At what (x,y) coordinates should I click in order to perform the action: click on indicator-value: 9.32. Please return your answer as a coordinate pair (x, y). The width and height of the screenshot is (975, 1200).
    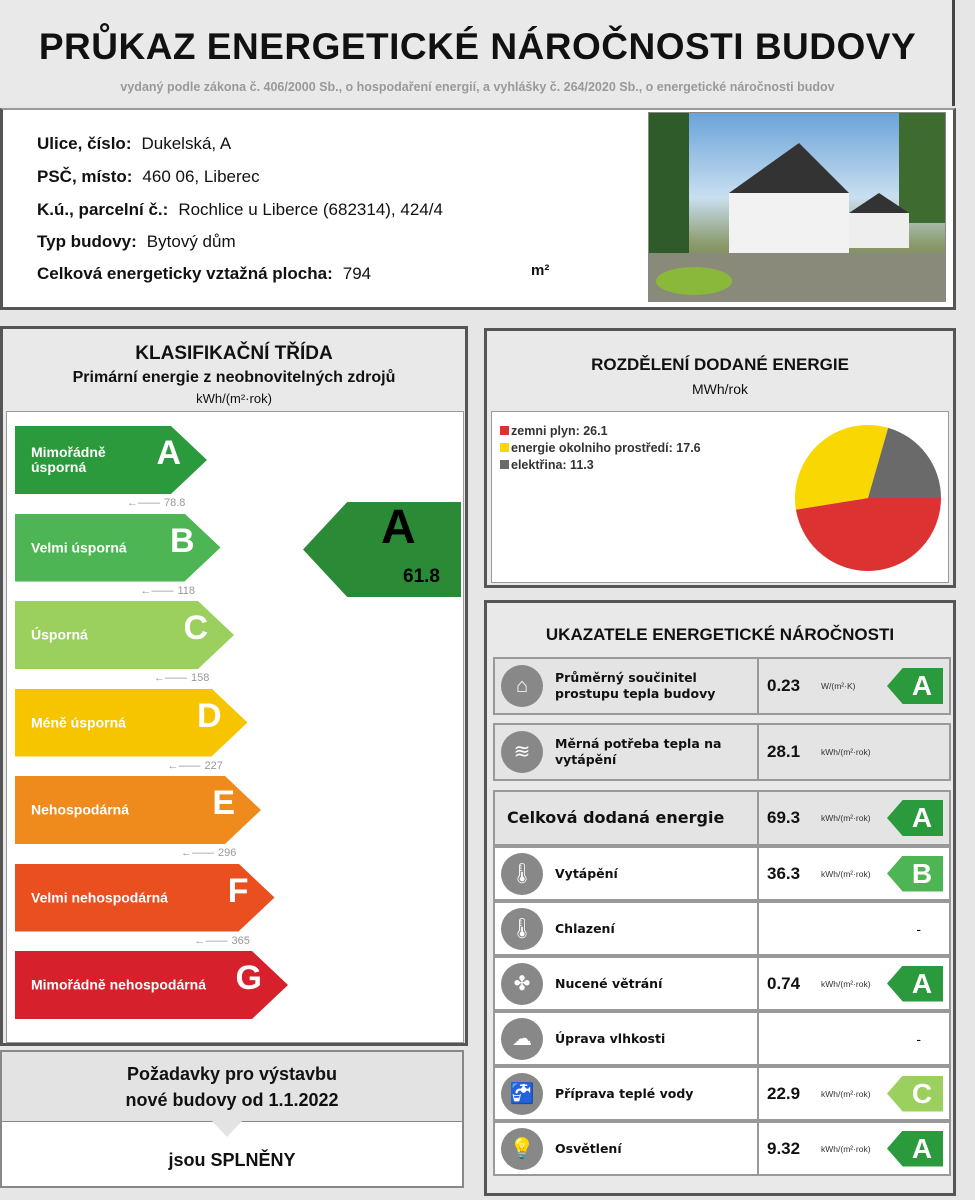
    Looking at the image, I should click on (784, 1148).